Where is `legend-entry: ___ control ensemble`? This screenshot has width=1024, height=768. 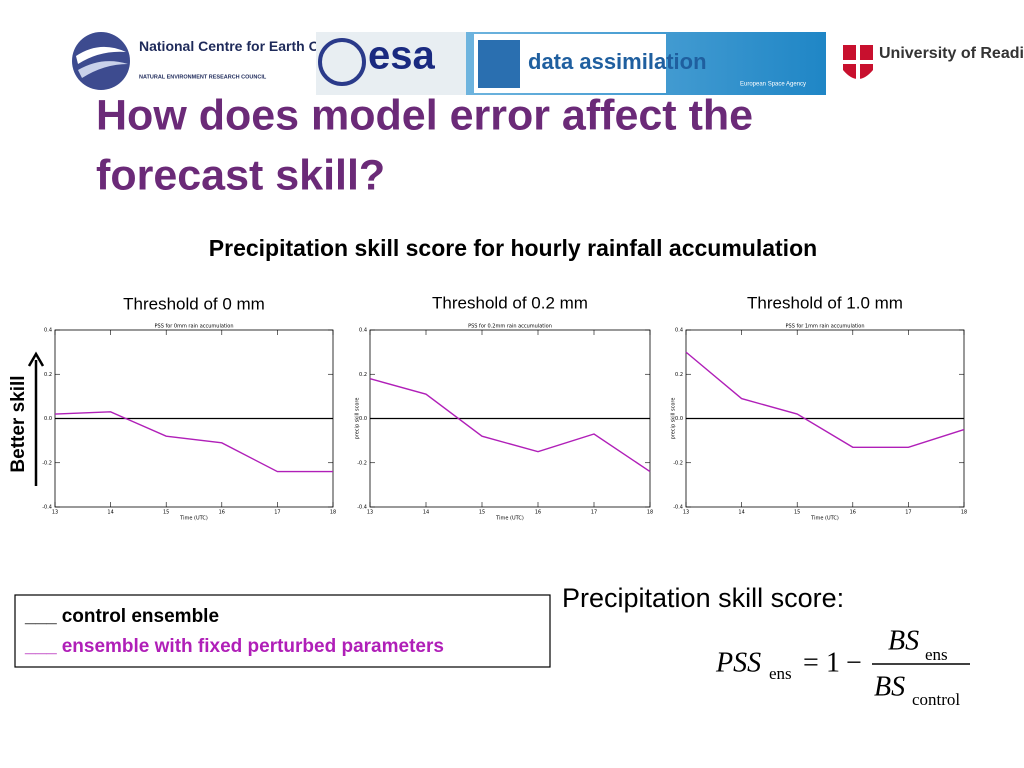
legend-entry: ___ control ensemble is located at coordinates (121, 616).